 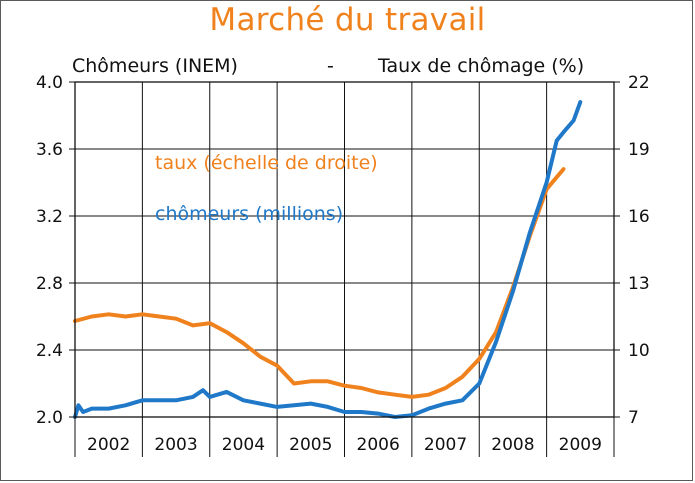 I want to click on x-tick-label: 2004, so click(x=243, y=445).